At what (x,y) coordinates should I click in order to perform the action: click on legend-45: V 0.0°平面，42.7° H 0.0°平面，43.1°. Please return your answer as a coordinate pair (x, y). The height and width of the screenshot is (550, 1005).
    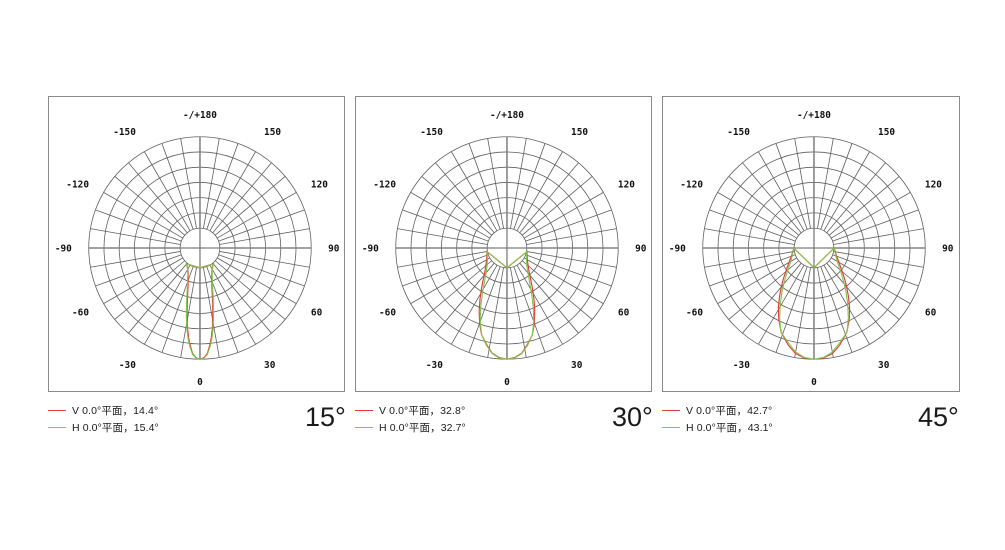
    Looking at the image, I should click on (811, 419).